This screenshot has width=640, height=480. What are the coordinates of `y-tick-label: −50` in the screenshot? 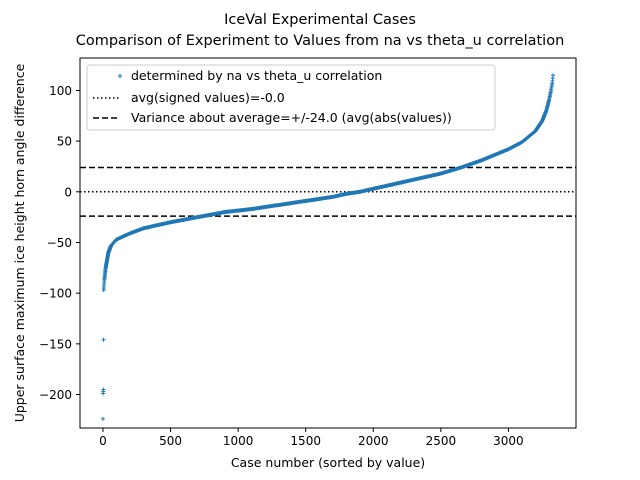 It's located at (59, 243).